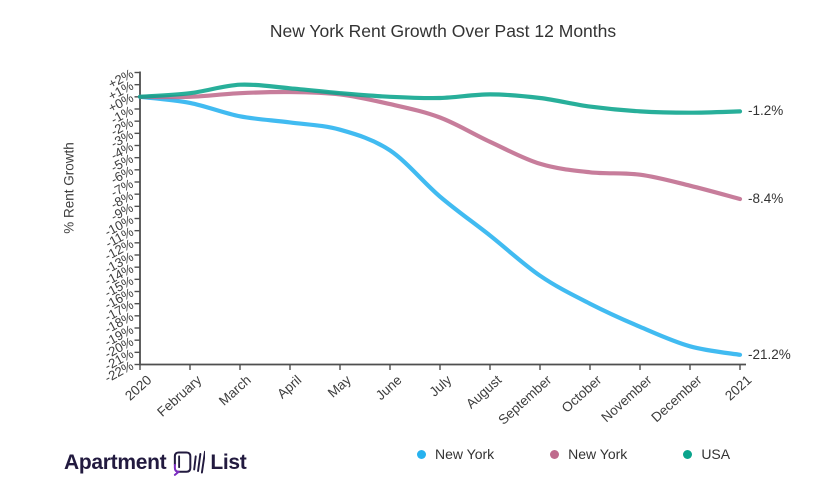 This screenshot has height=501, width=834. Describe the element at coordinates (766, 111) in the screenshot. I see `series-end-label: -1.2%` at that location.